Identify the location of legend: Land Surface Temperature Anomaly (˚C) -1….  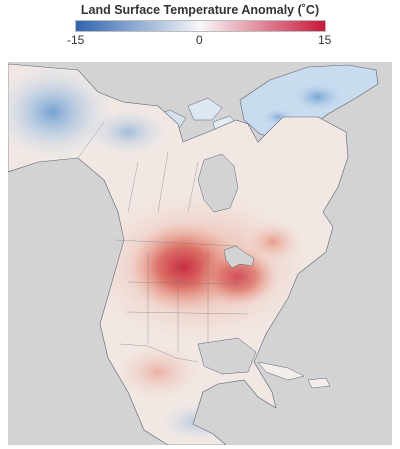
(200, 28).